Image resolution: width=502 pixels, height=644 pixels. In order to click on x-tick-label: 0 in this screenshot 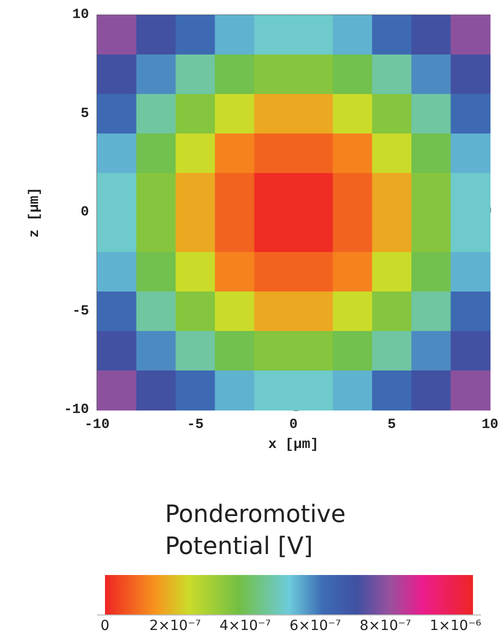, I will do `click(293, 425)`.